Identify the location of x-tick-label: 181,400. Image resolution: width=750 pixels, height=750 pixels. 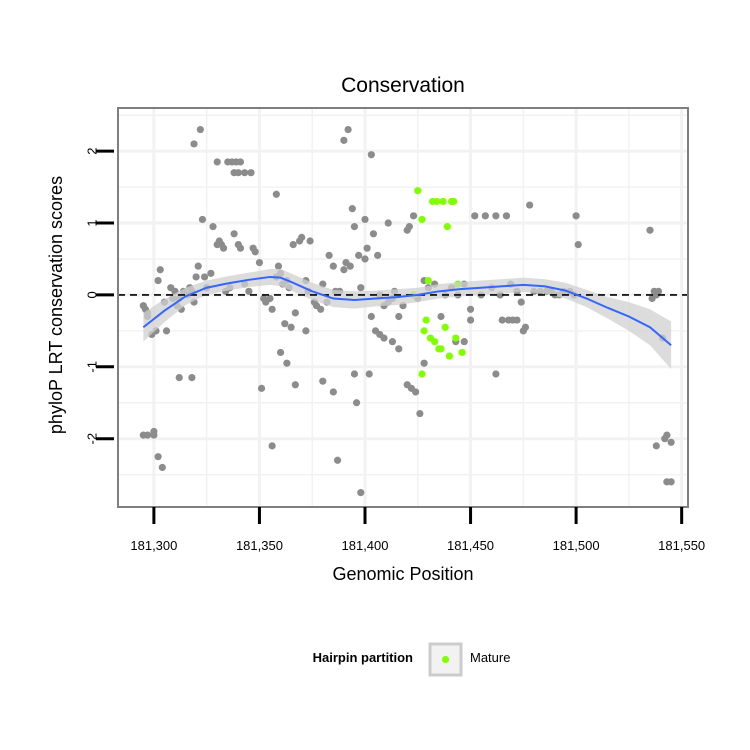
(365, 545).